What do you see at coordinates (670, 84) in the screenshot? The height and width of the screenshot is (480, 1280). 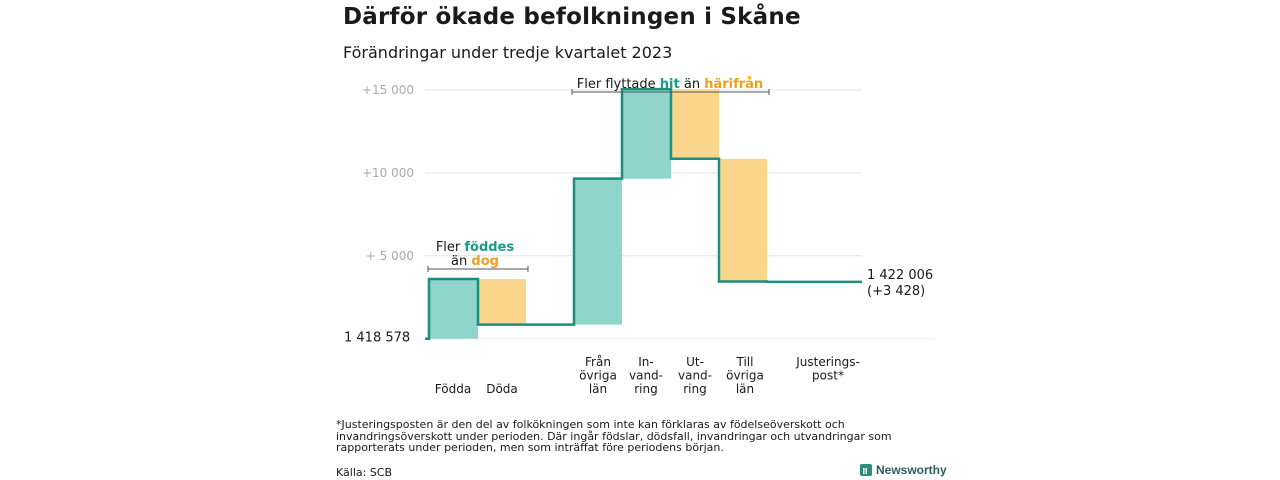 I see `migration-annotation: Fler flyttade hit än härifrån` at bounding box center [670, 84].